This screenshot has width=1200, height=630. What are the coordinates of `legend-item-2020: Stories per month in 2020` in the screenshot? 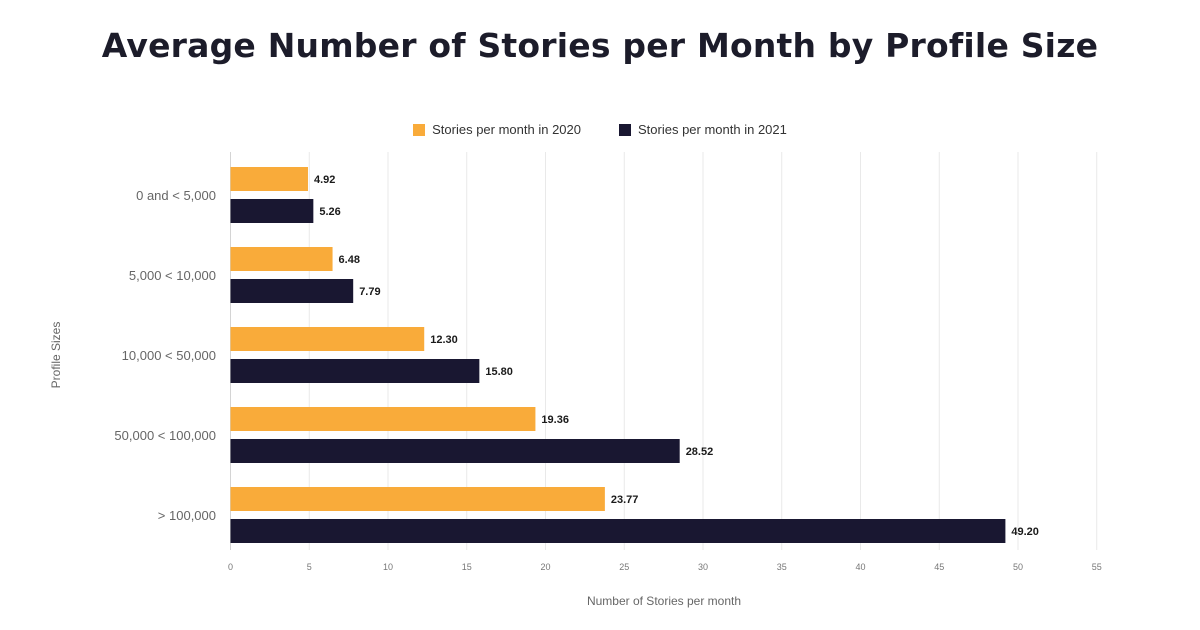 It's located at (497, 129).